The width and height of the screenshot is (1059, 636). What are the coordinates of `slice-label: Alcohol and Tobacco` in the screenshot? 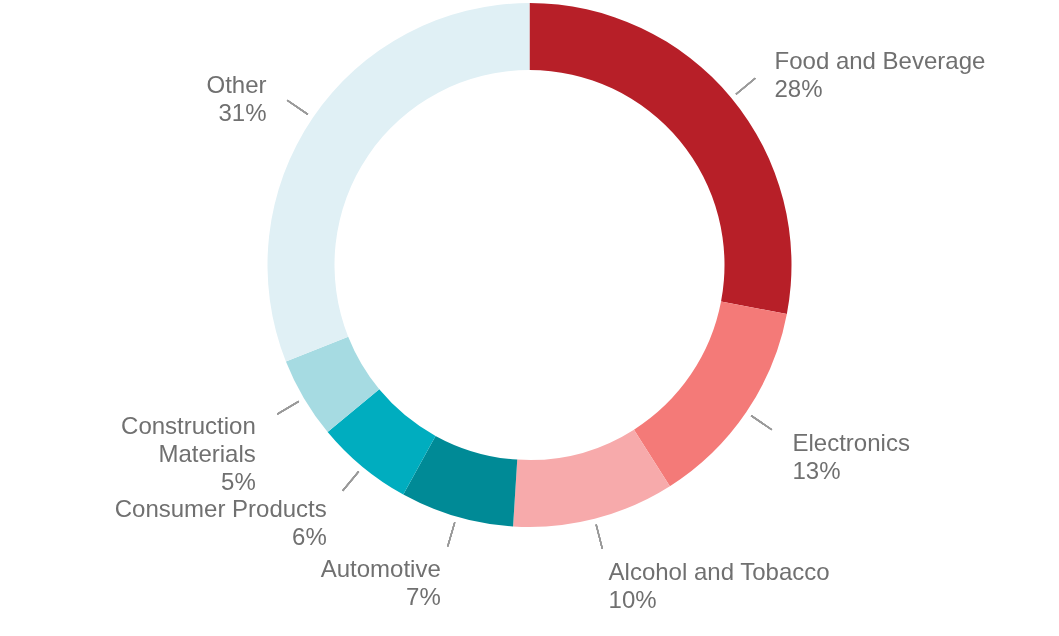 It's located at (719, 572).